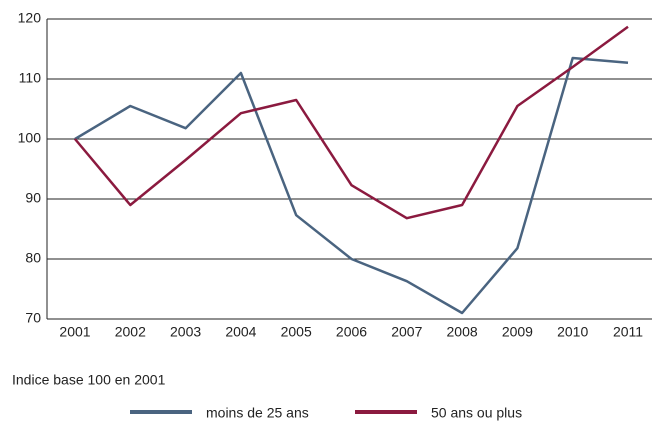 This screenshot has height=423, width=652. What do you see at coordinates (406, 332) in the screenshot?
I see `x-tick-label: 2007` at bounding box center [406, 332].